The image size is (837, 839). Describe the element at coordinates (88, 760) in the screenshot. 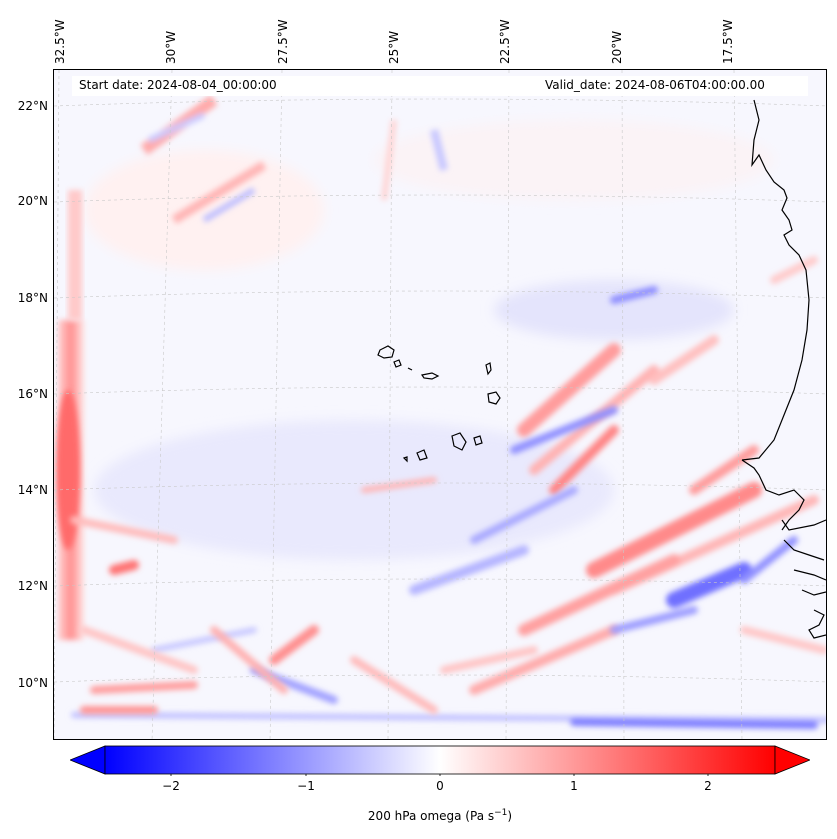

I see `colorbar-min-extend` at that location.